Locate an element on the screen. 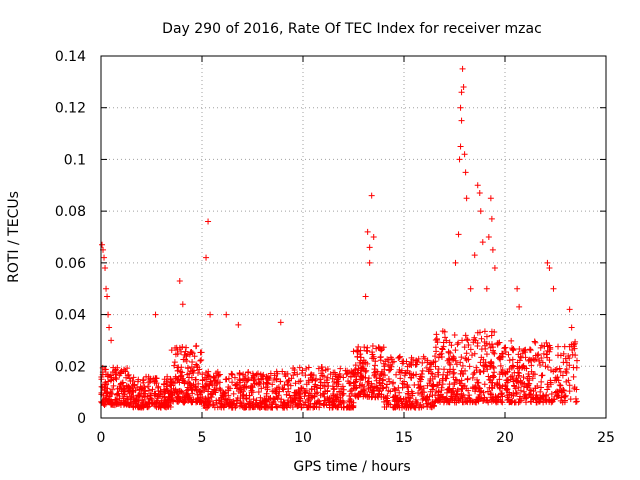 This screenshot has width=640, height=480. y-tick-label: 0.06 is located at coordinates (70, 264).